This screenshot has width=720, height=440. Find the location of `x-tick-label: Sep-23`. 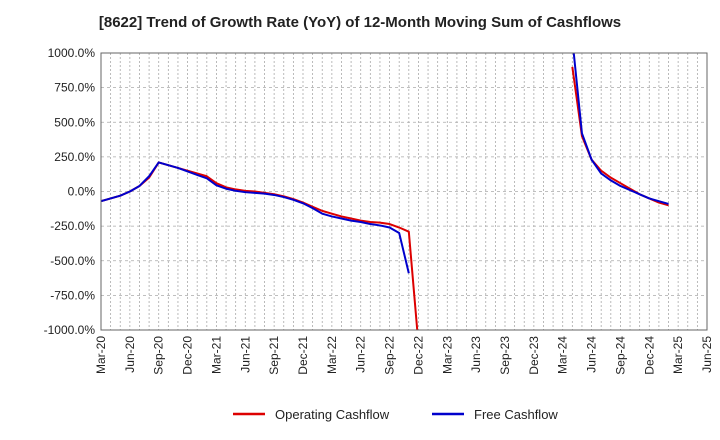

x-tick-label: Sep-23 is located at coordinates (505, 355).